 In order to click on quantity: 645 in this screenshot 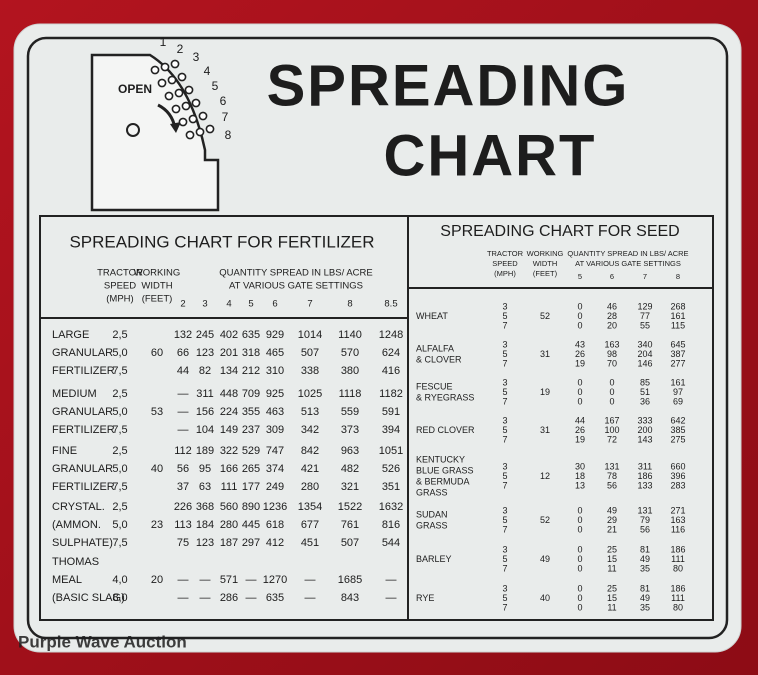, I will do `click(677, 344)`.